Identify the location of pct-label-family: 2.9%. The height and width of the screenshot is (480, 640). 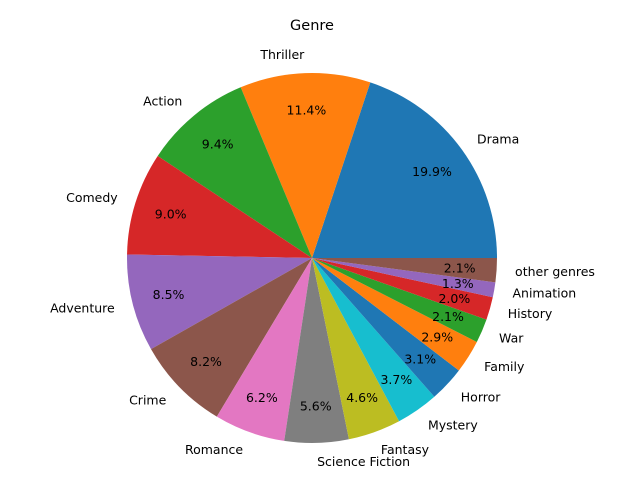
(437, 336).